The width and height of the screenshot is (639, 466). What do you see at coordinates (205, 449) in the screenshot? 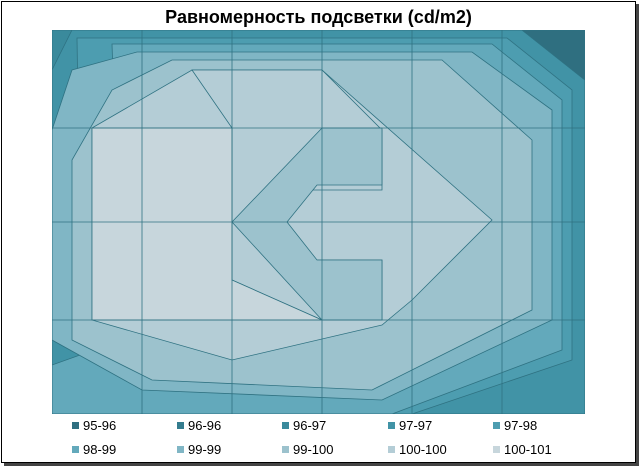
I see `legend-label: 99-99` at bounding box center [205, 449].